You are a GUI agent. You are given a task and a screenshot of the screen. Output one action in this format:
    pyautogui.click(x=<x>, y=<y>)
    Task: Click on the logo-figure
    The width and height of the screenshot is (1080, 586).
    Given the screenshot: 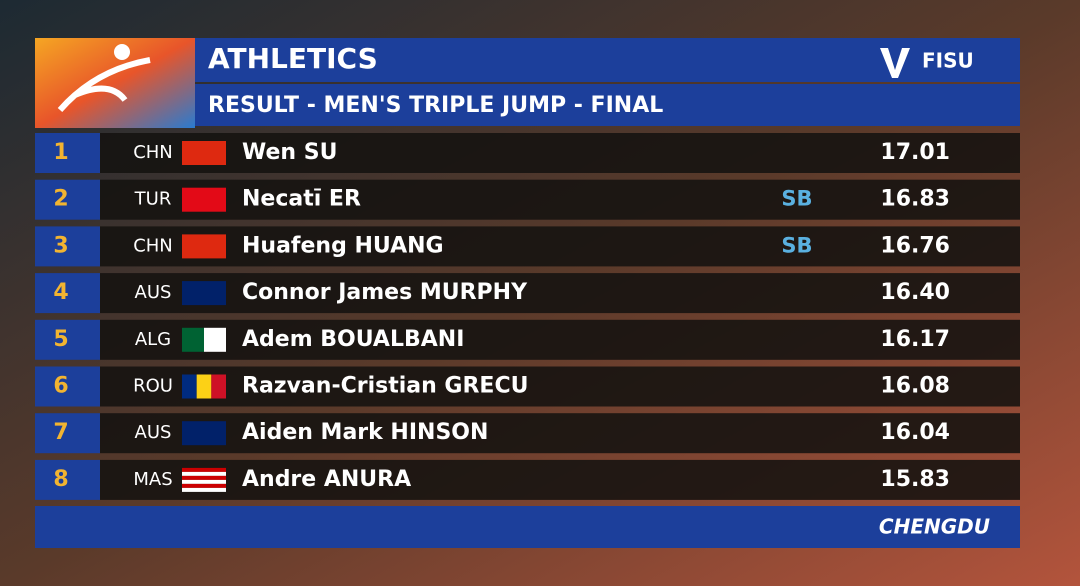 What is the action you would take?
    pyautogui.click(x=104, y=84)
    